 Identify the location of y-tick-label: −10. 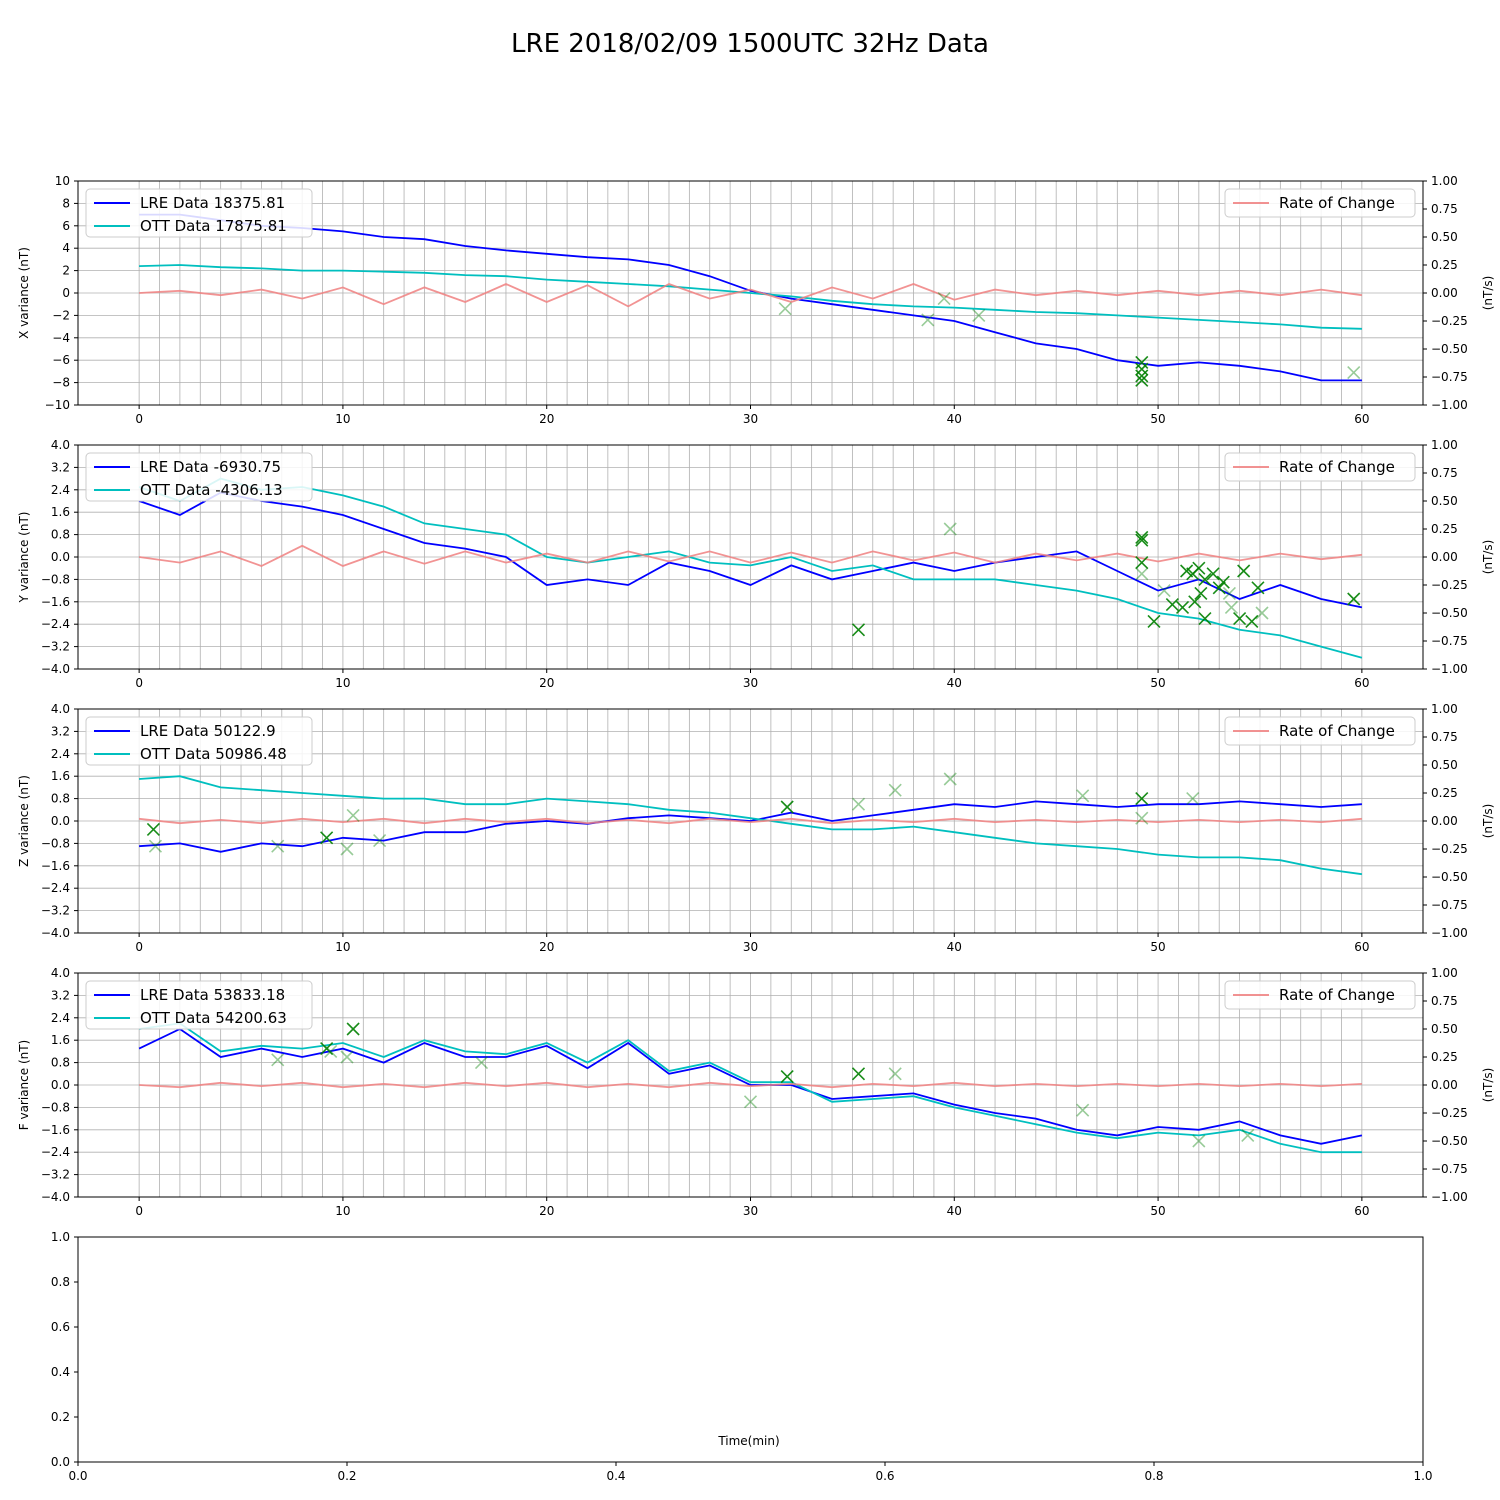
(57, 405).